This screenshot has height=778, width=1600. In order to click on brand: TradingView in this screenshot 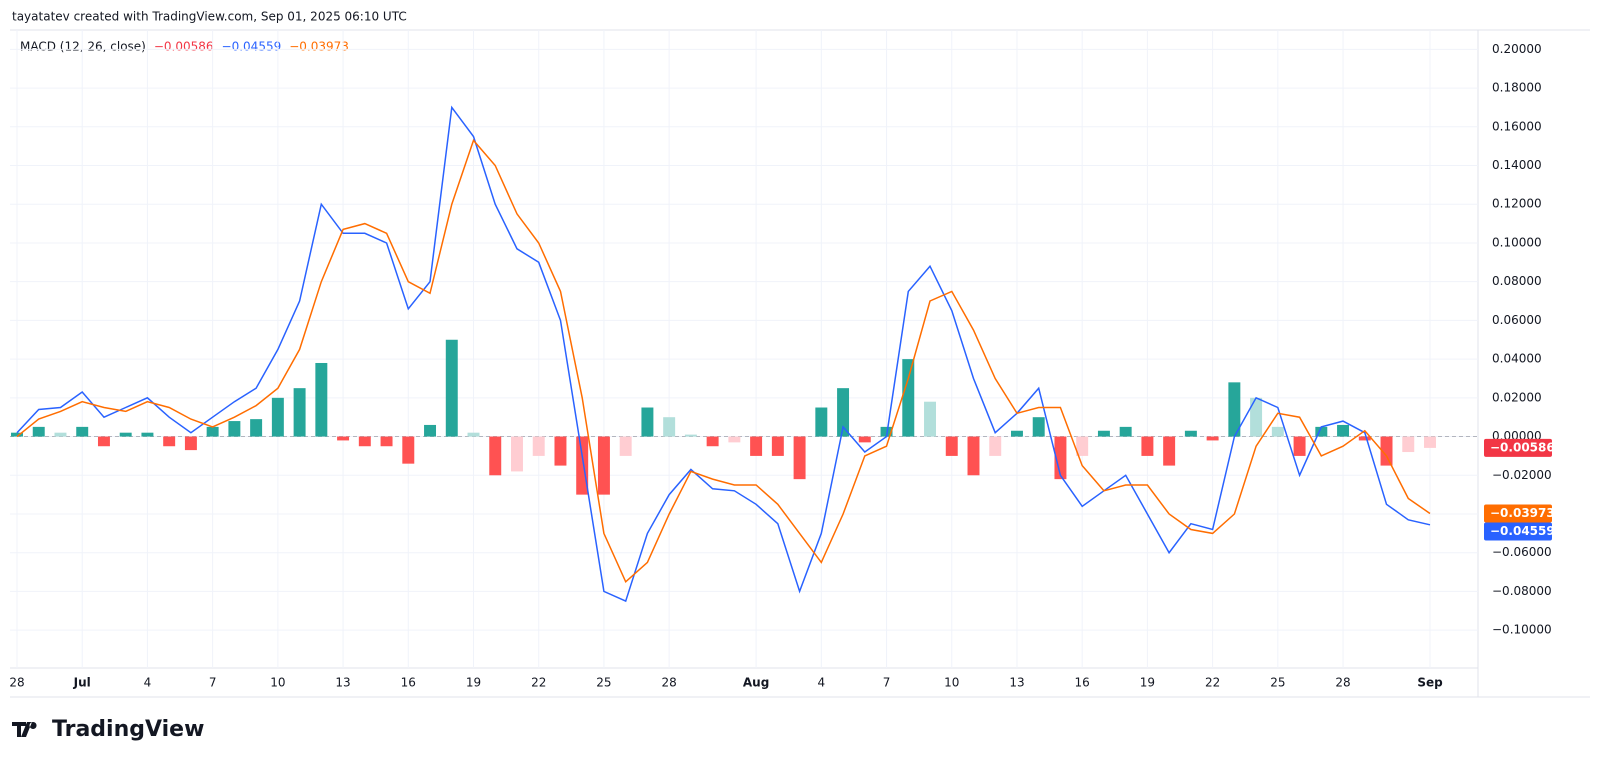, I will do `click(128, 729)`.